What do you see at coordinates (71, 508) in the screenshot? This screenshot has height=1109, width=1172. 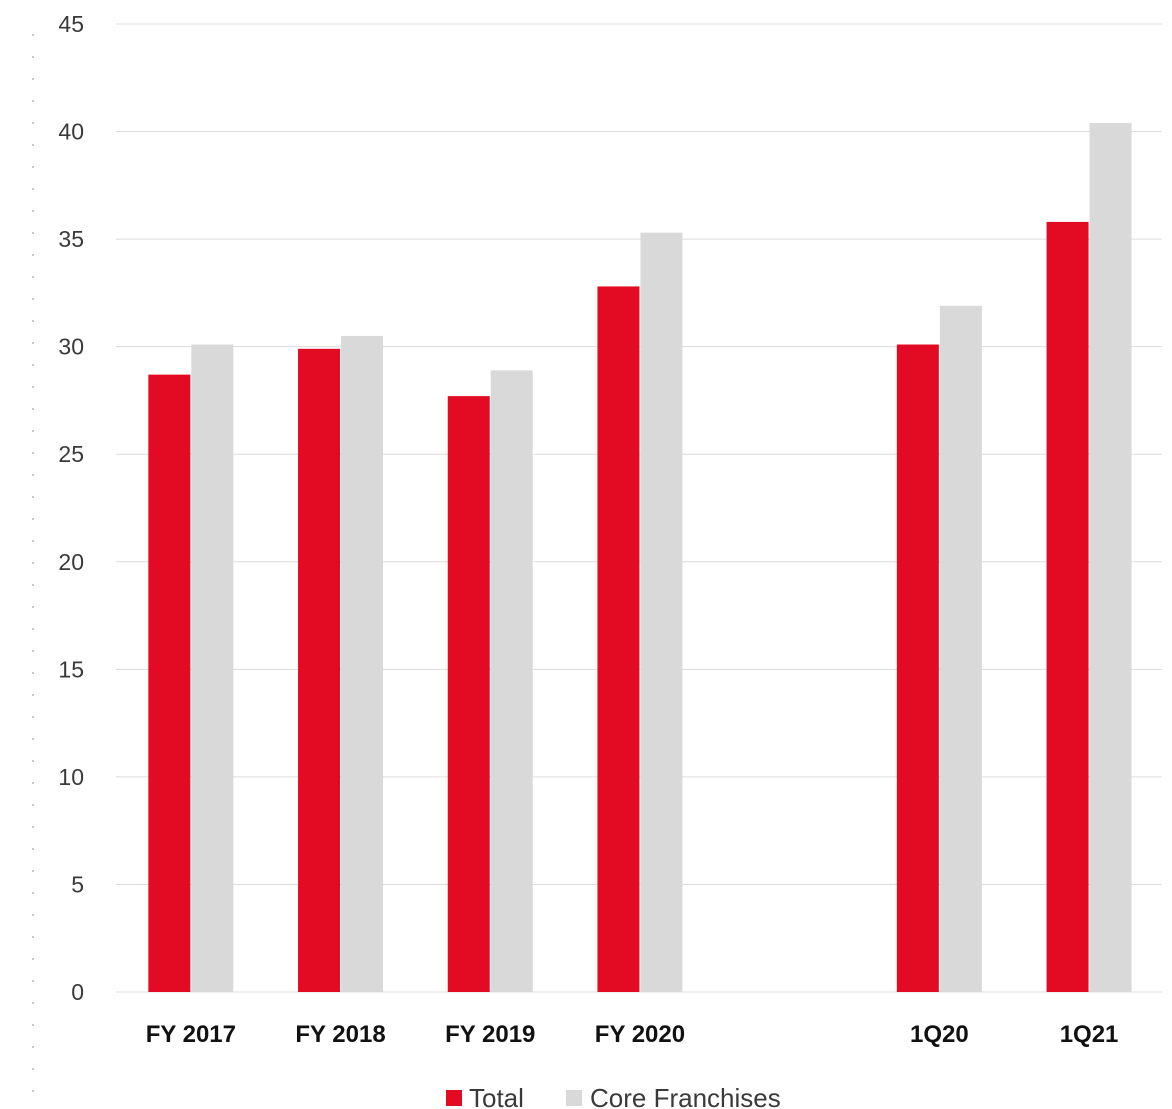 I see `y-axis-ticks: 0 5 10 15 20 25 30 35 40 45` at bounding box center [71, 508].